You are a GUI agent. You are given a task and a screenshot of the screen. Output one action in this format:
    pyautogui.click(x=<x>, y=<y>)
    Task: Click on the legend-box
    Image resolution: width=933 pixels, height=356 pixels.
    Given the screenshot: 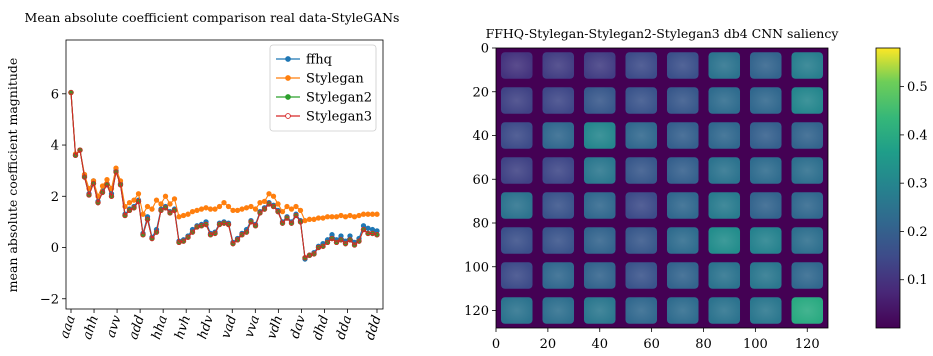 What is the action you would take?
    pyautogui.click(x=323, y=88)
    